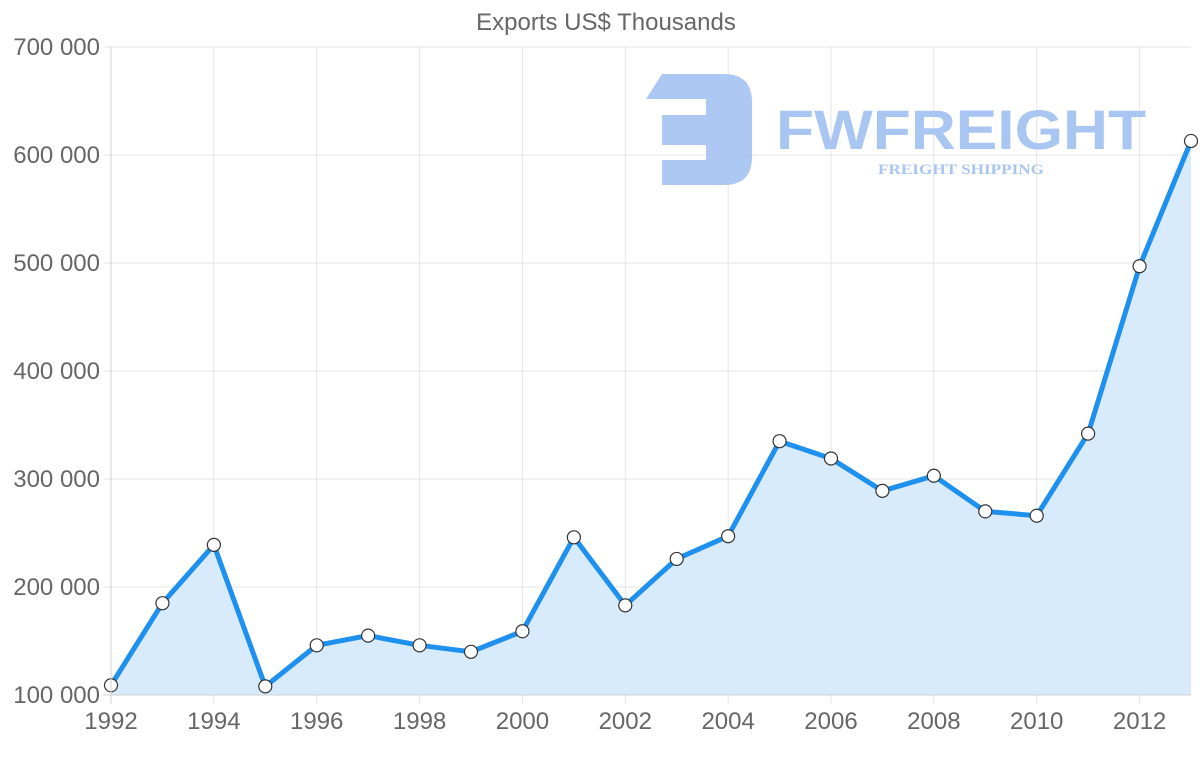  What do you see at coordinates (699, 129) in the screenshot?
I see `fw-logo-icon` at bounding box center [699, 129].